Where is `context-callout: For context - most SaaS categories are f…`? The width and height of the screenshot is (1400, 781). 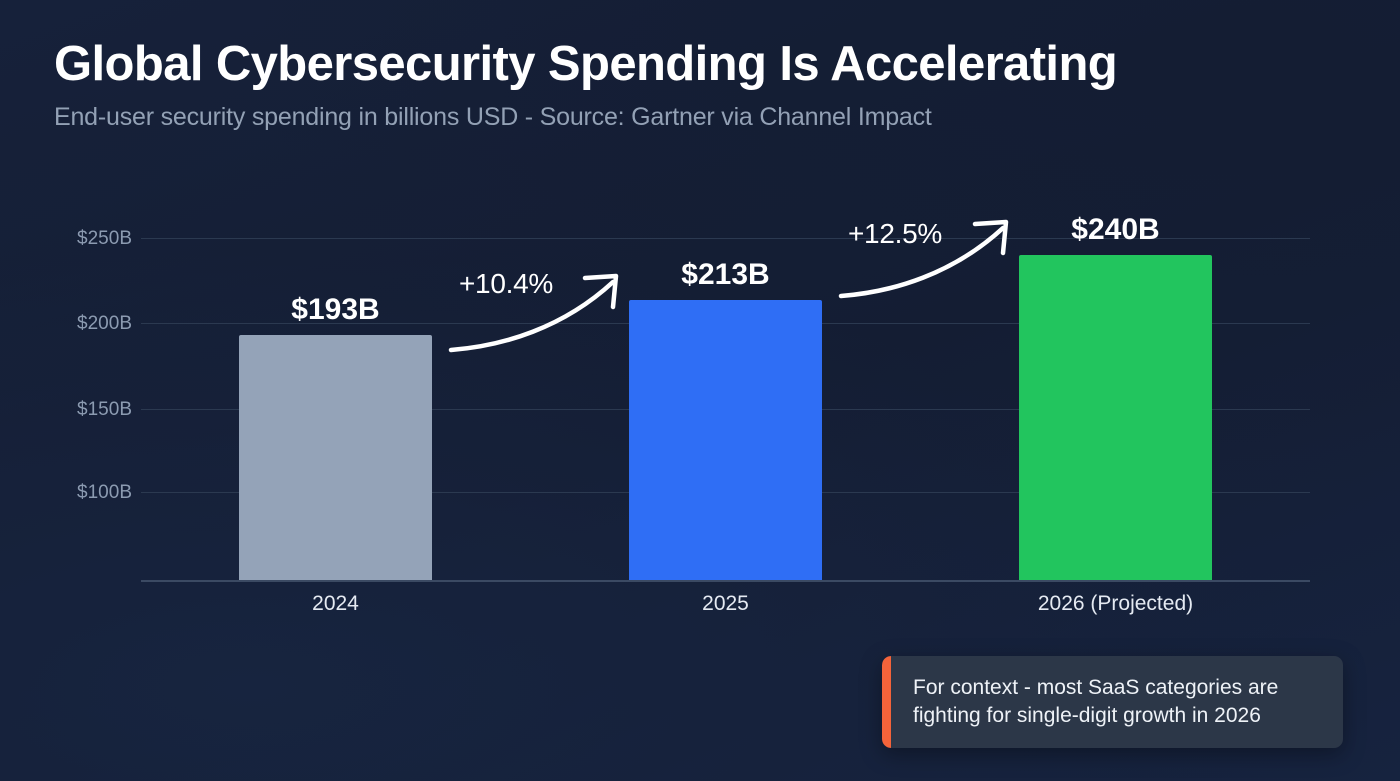
context-callout: For context - most SaaS categories are f… is located at coordinates (1112, 702).